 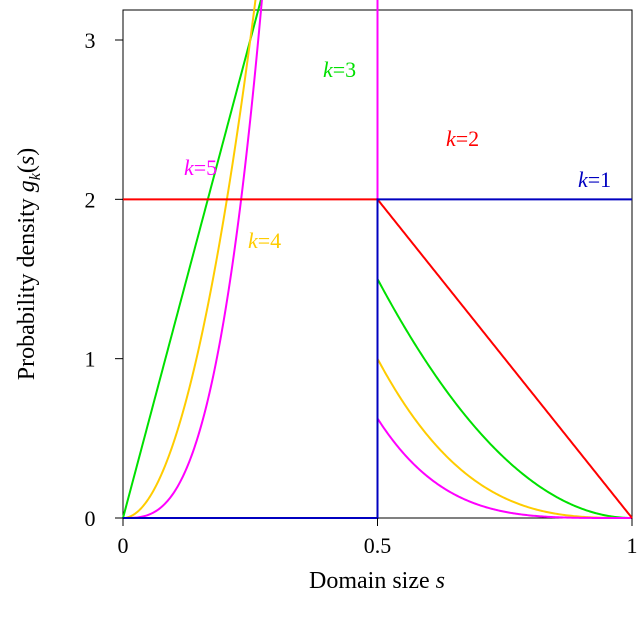 I want to click on series-label-k3: k=3, so click(x=339, y=69).